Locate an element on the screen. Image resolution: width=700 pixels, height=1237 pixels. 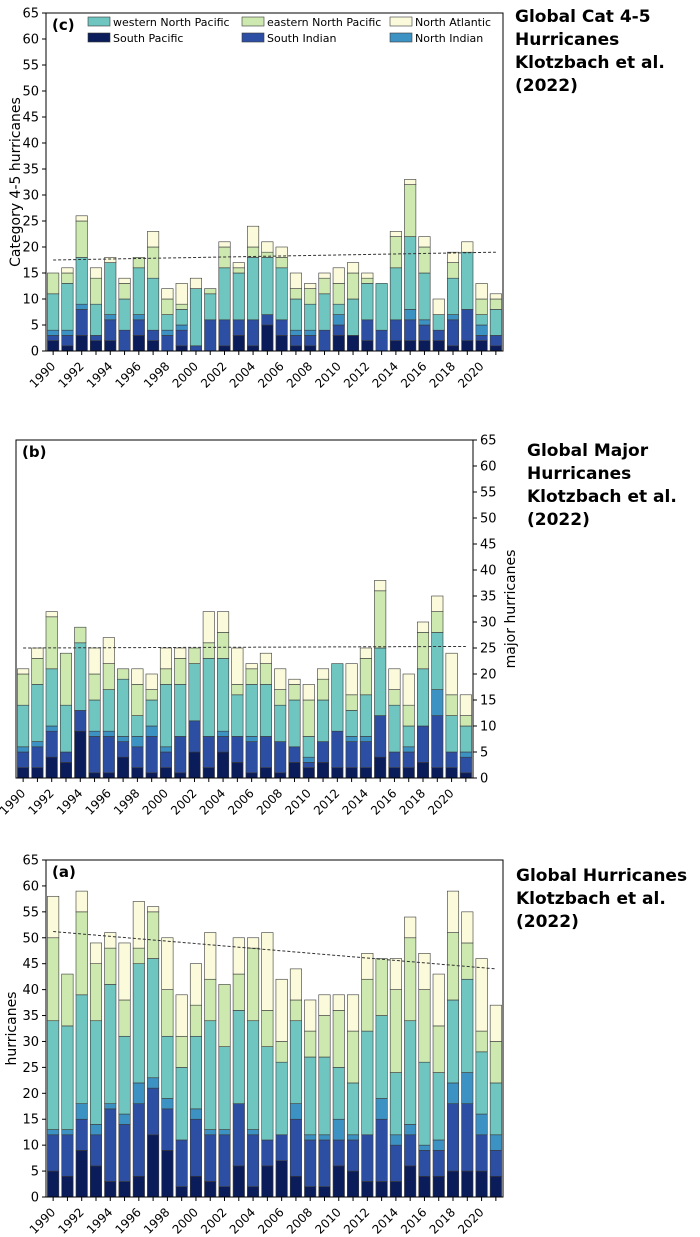
series-western-north-pacific is located at coordinates (274, 291).